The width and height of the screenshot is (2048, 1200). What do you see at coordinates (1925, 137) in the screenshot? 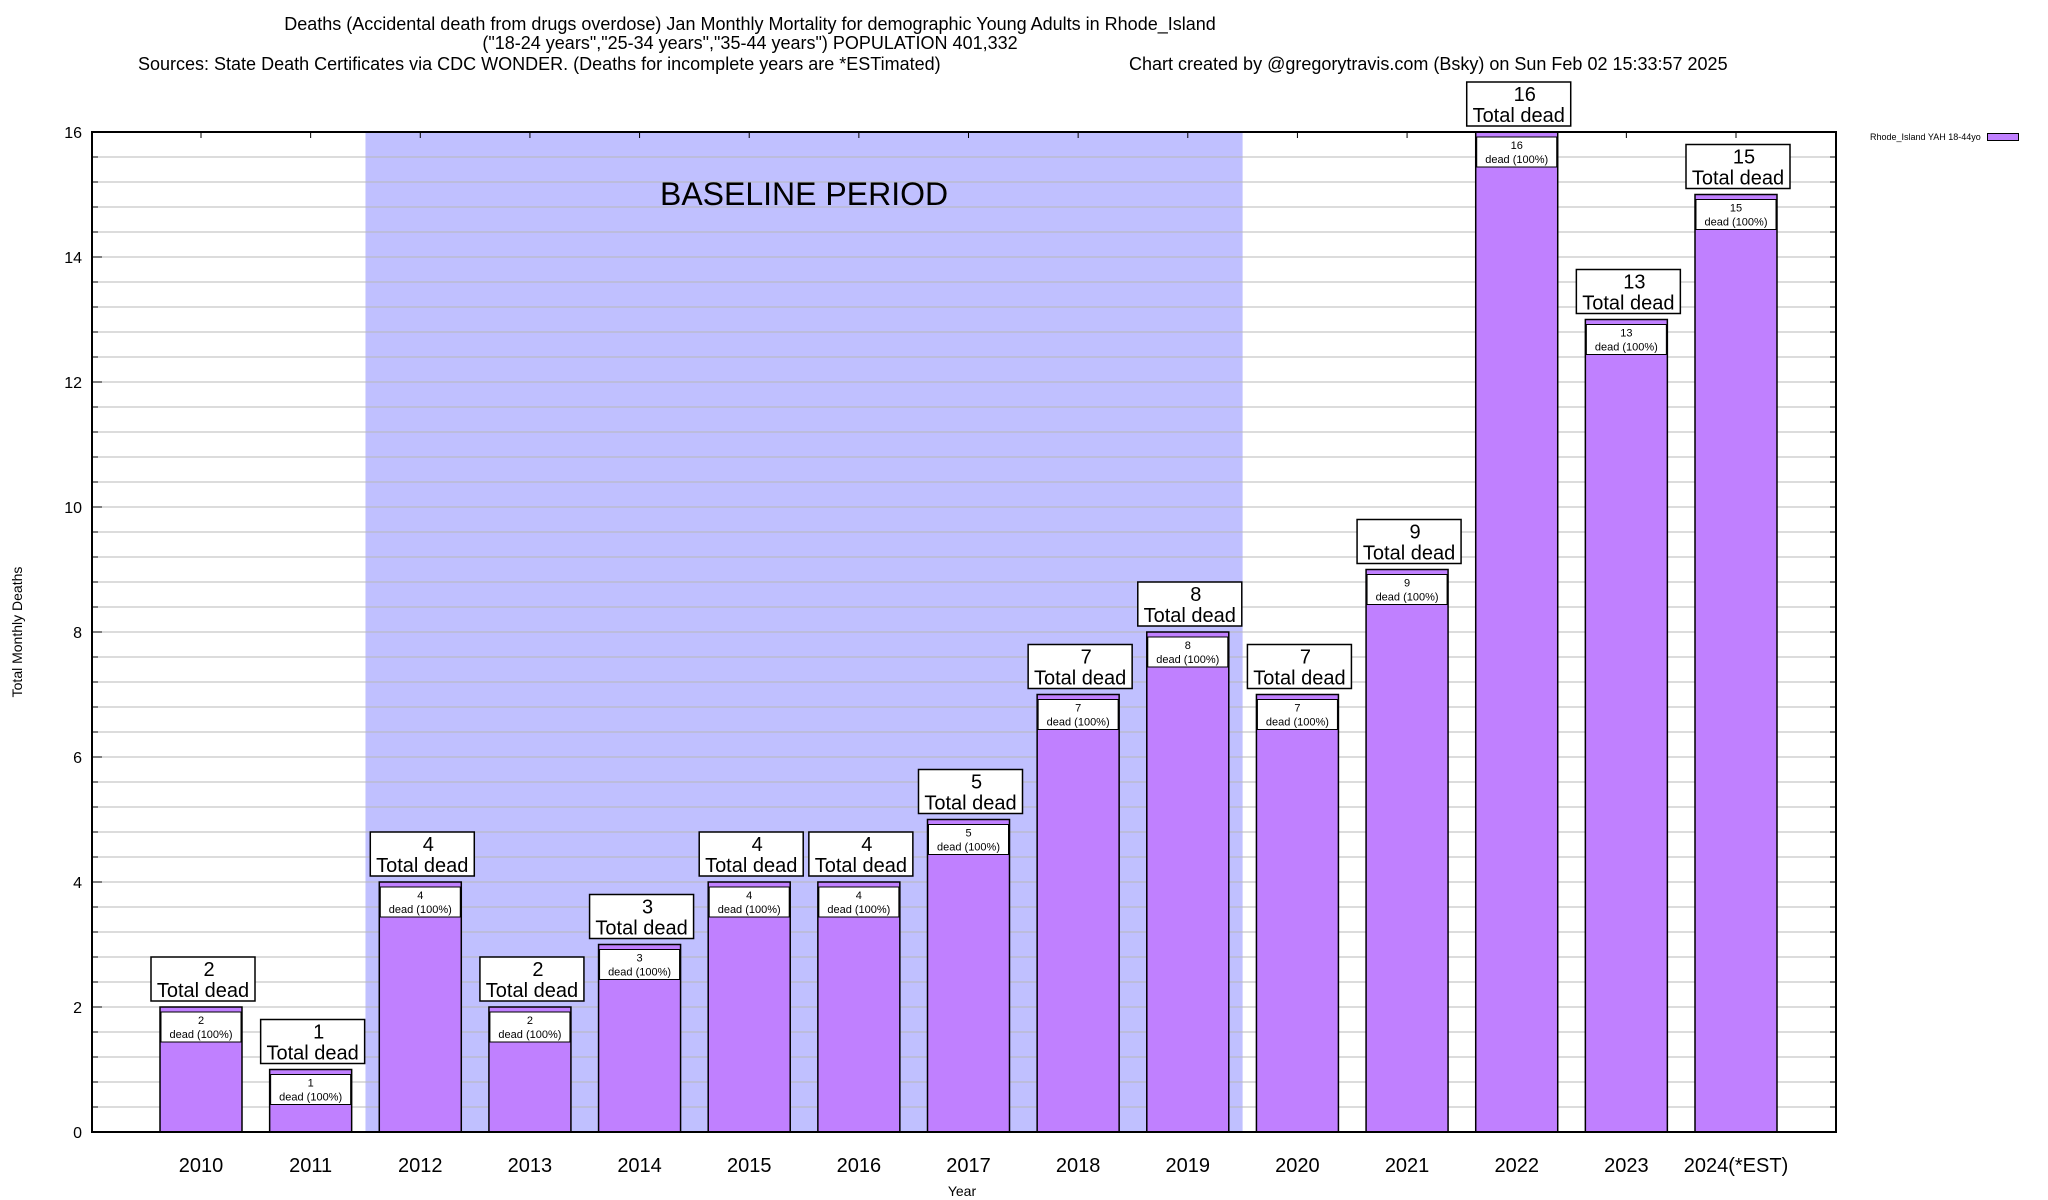
I see `legend-label: Rhode_Island YAH 18-44yo` at bounding box center [1925, 137].